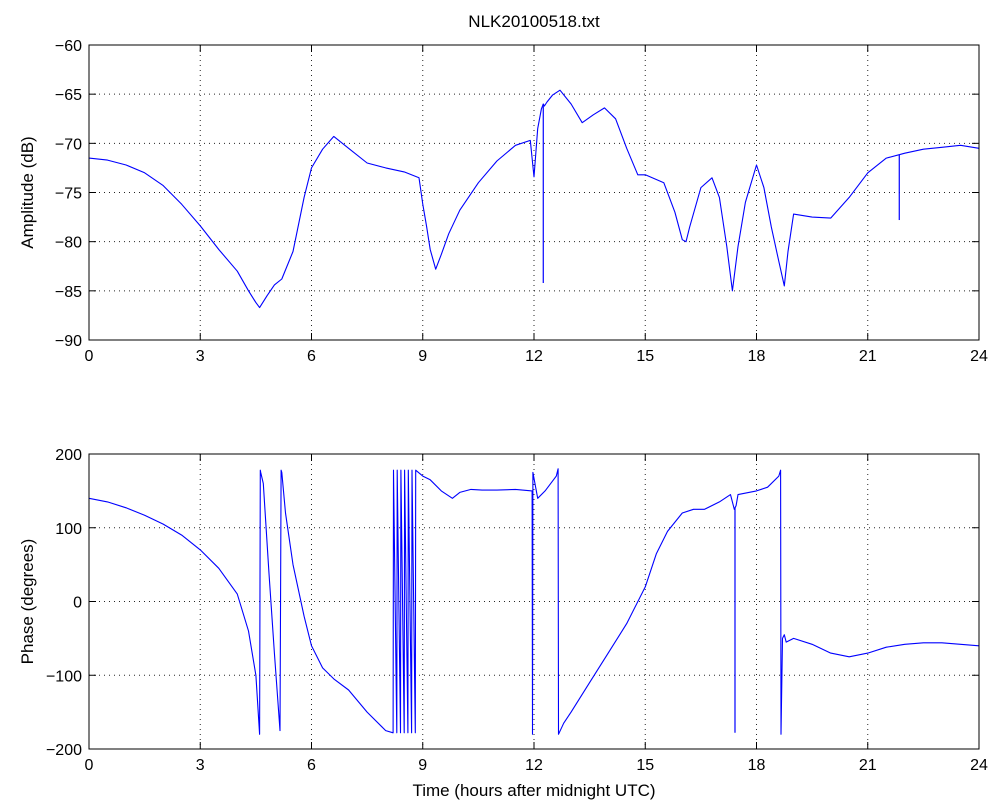  Describe the element at coordinates (200, 356) in the screenshot. I see `amplitude-x-tick-label: 3` at that location.